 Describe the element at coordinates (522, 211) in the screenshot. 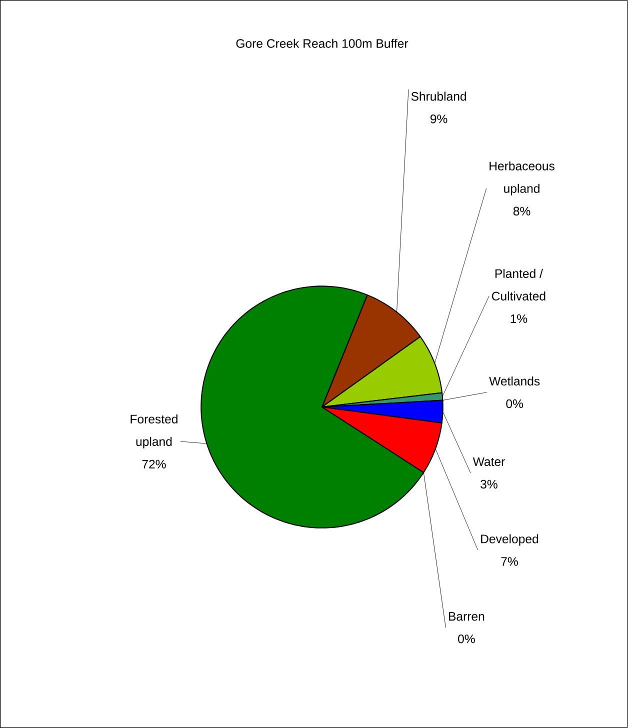

I see `data-label: 8%` at that location.